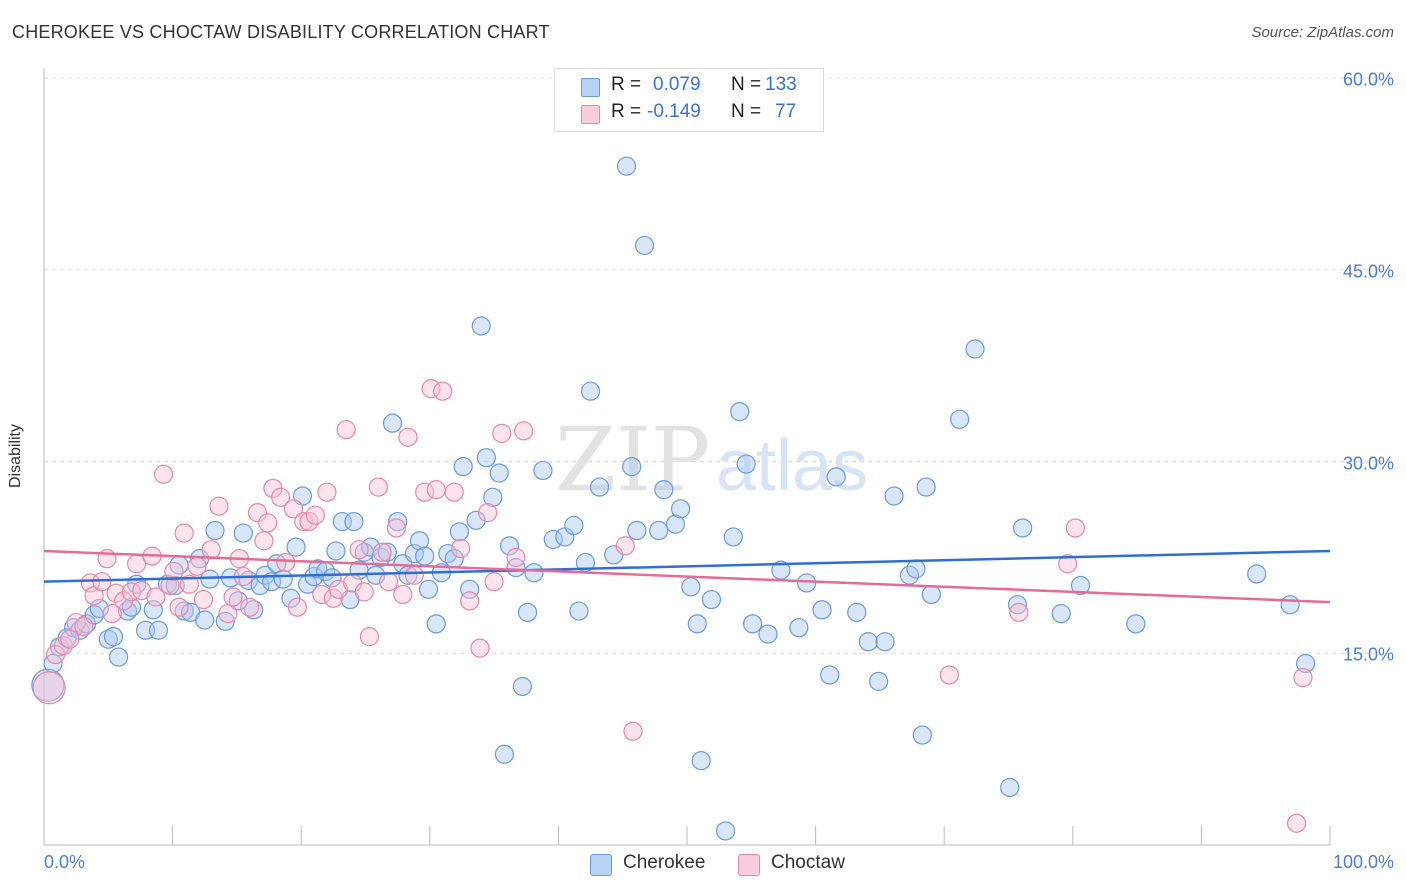 The image size is (1406, 892). What do you see at coordinates (65, 862) in the screenshot?
I see `x-tick-label-min: 0.0%` at bounding box center [65, 862].